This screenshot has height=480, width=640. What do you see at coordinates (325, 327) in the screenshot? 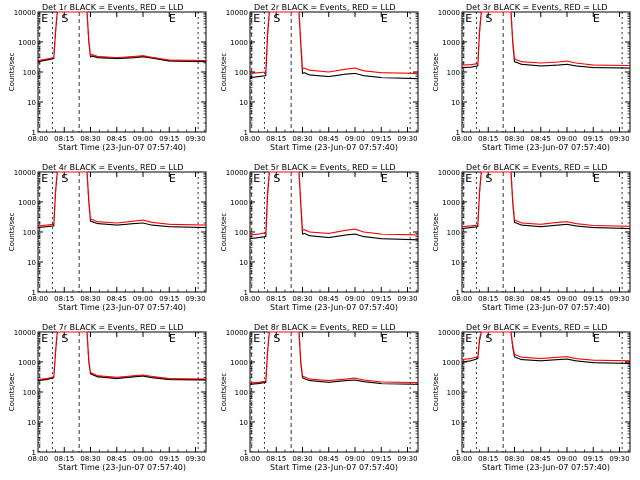
I see `panel-title: Det 8r BLACK = Events, RED = LLD` at bounding box center [325, 327].